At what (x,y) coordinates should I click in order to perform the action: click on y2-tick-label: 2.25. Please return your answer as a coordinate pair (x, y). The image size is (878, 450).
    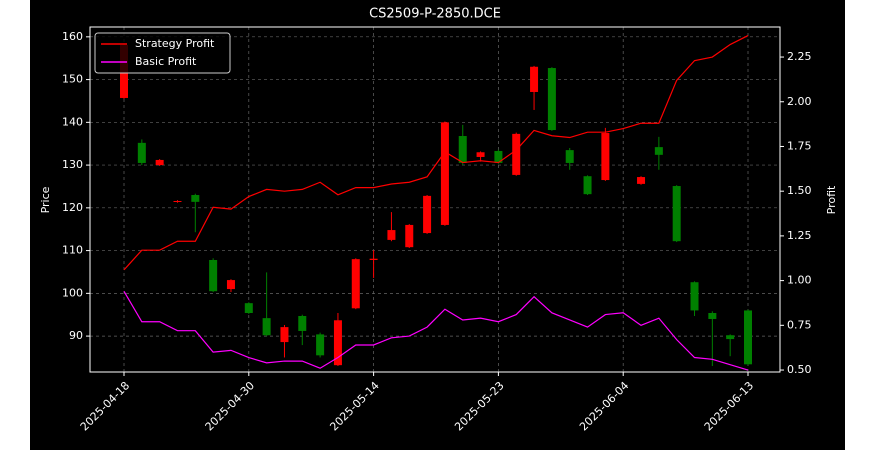
    Looking at the image, I should click on (799, 56).